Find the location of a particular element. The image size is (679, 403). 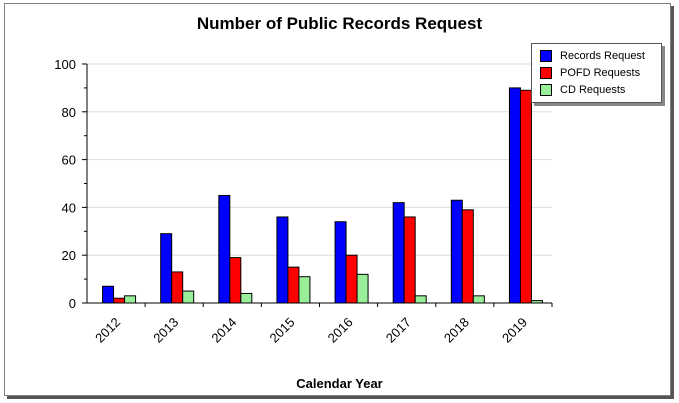

legend-label-records-request: Records Request is located at coordinates (602, 56).